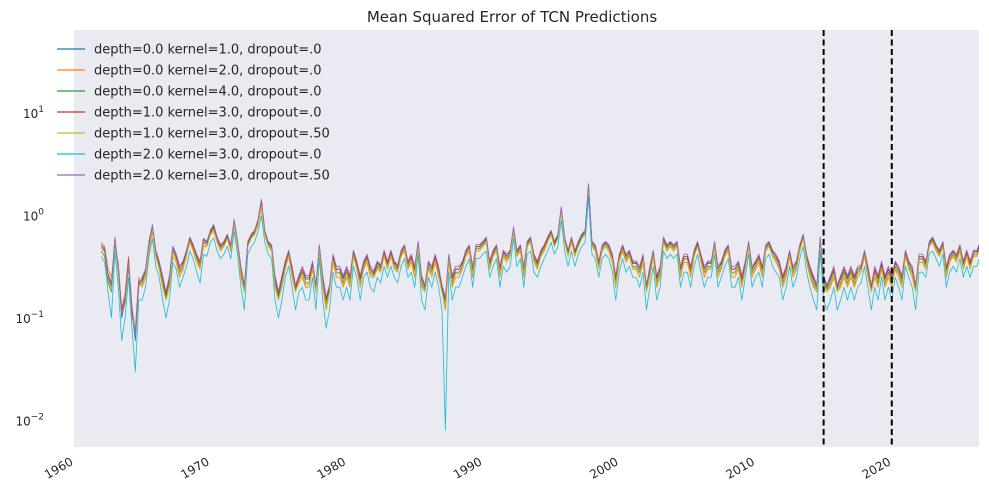 This screenshot has width=989, height=490. What do you see at coordinates (29, 420) in the screenshot?
I see `y-tick-label: 10⁻²` at bounding box center [29, 420].